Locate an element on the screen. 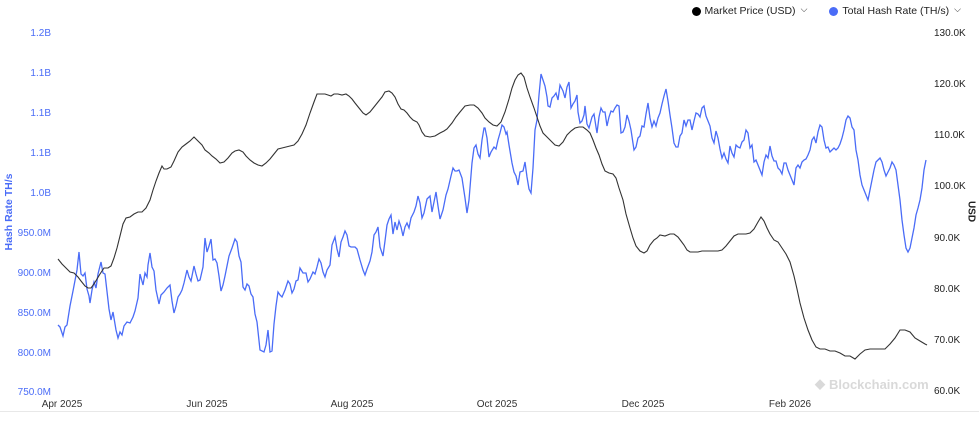 The image size is (979, 423). legend-item-hash-rate: Total Hash Rate (TH/s) ⌵ is located at coordinates (895, 10).